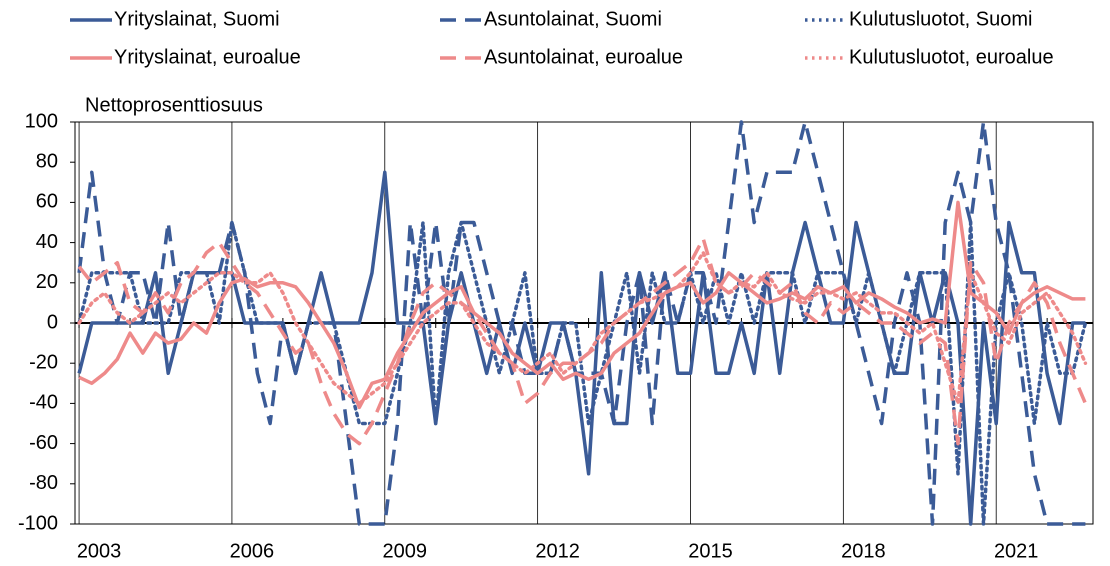 The width and height of the screenshot is (1110, 566). Describe the element at coordinates (43, 403) in the screenshot. I see `y-tick-label: -40` at that location.